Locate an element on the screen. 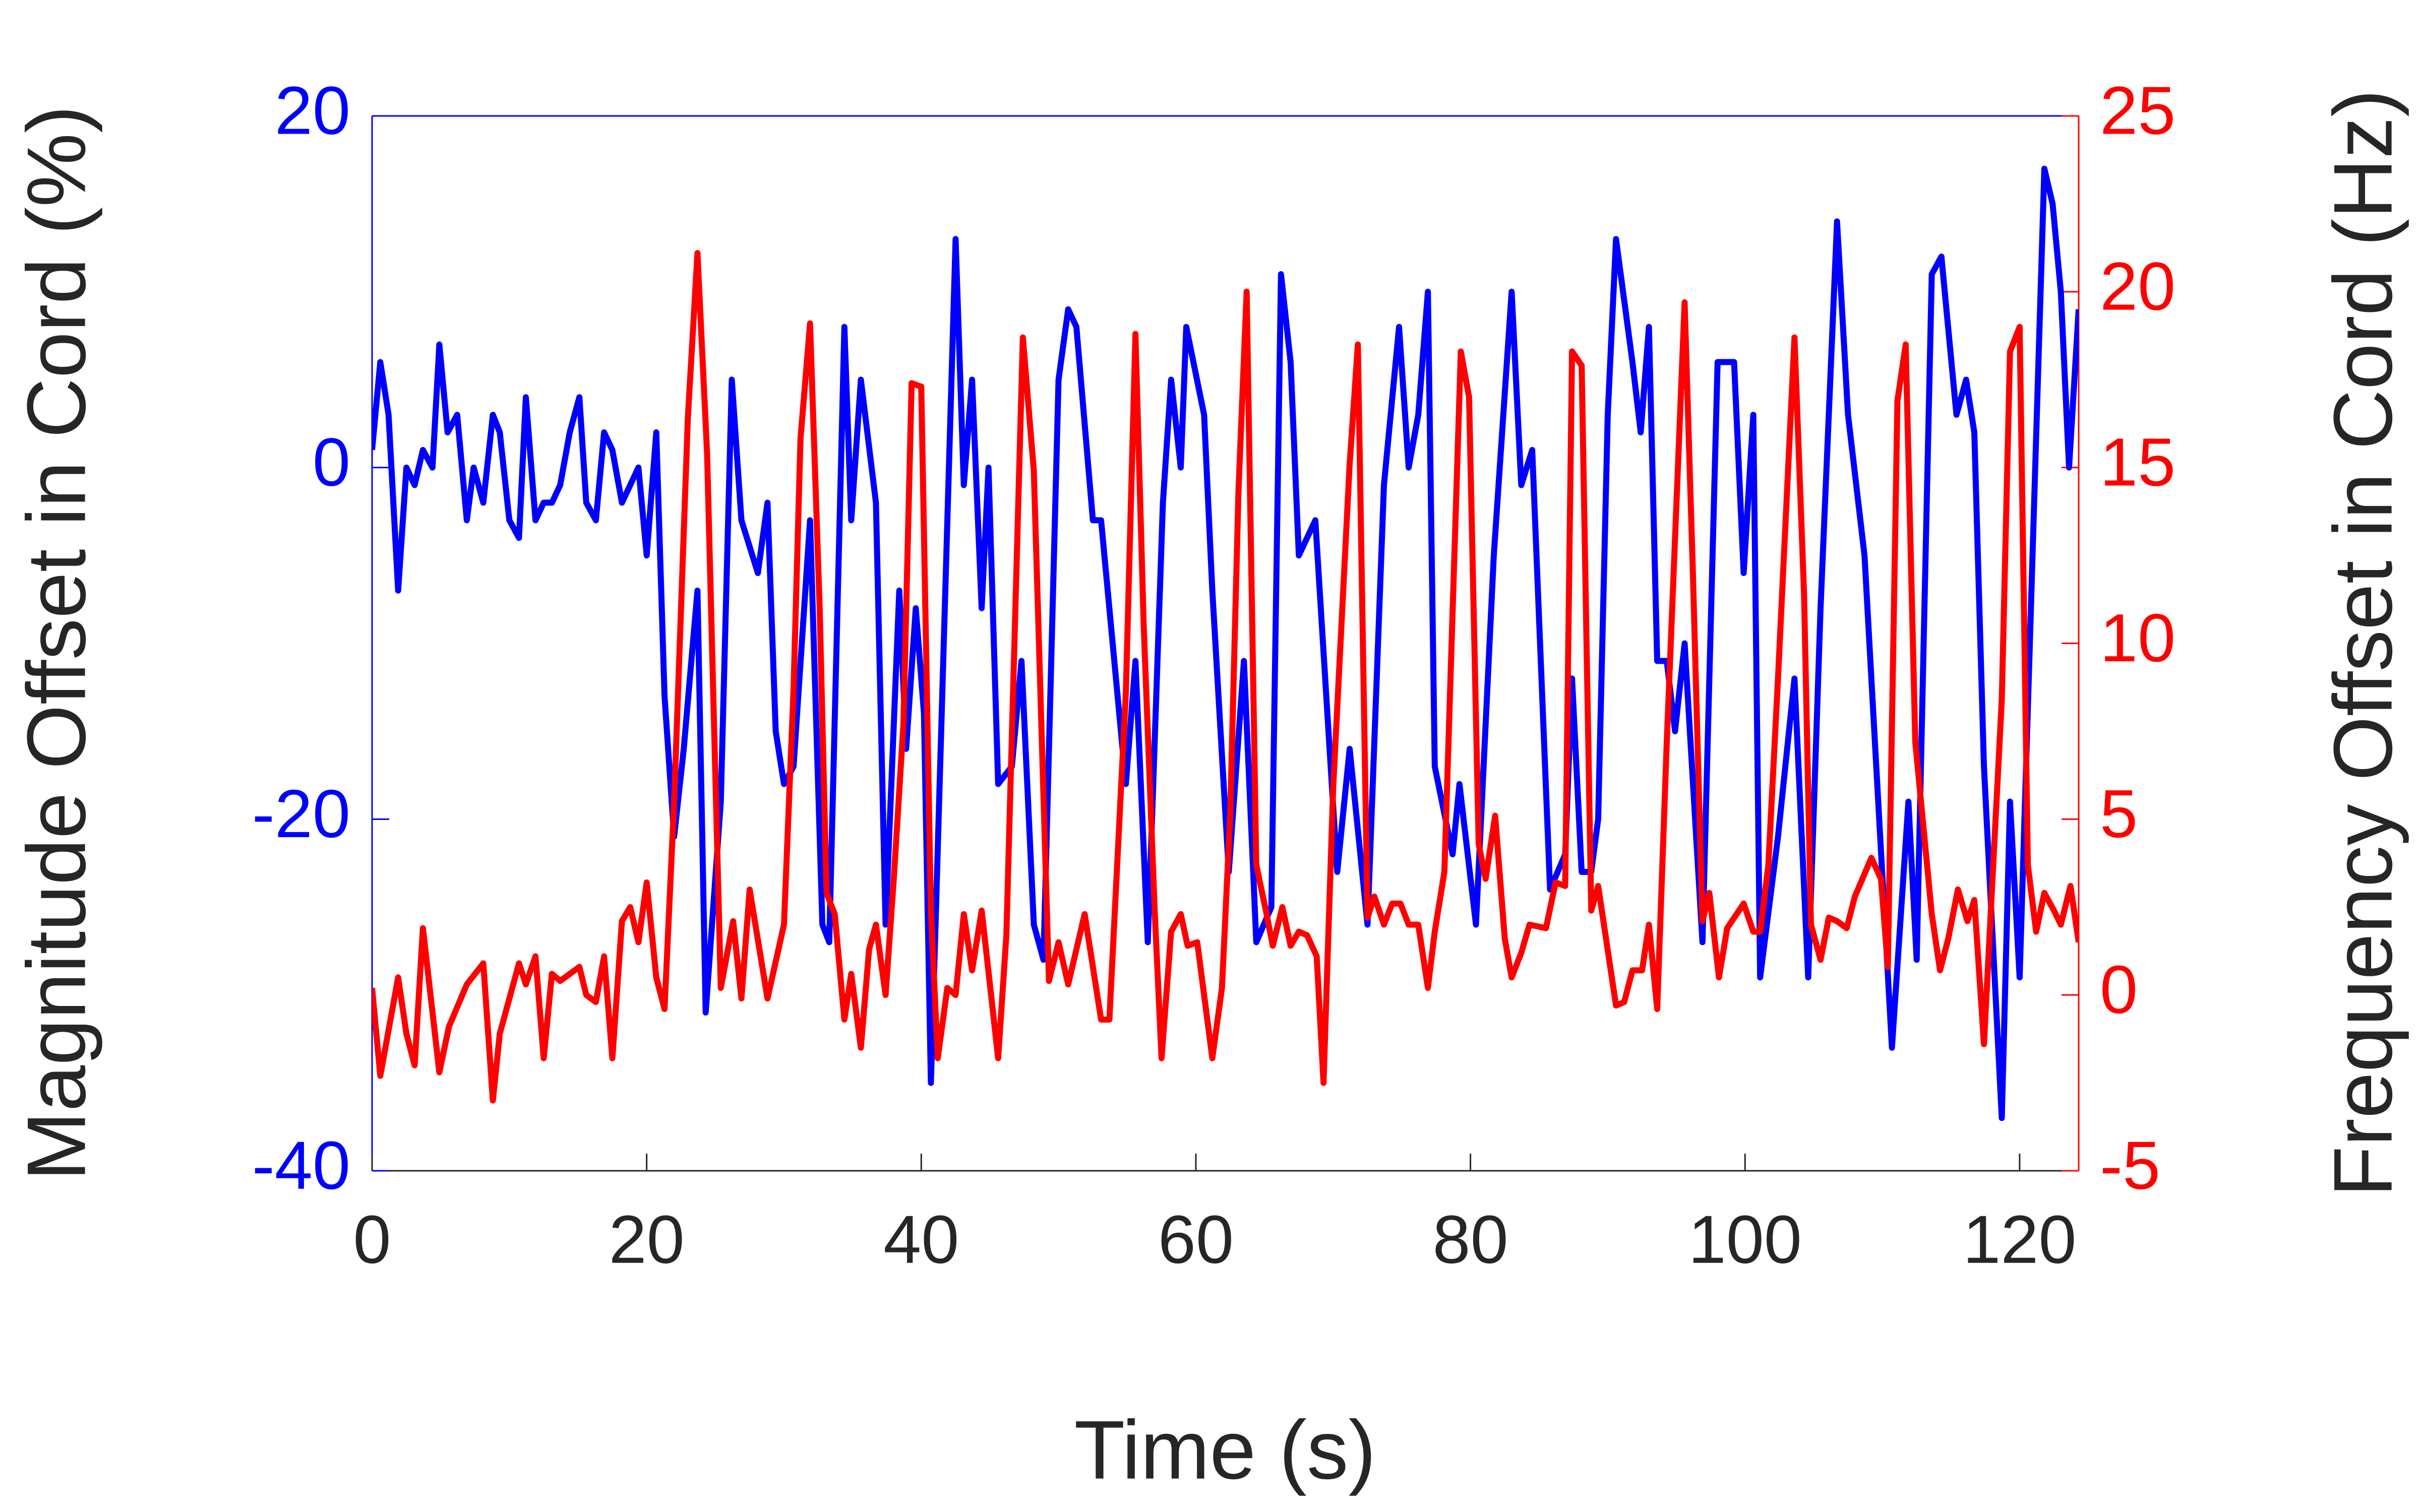  x-axis-label: Time (s) is located at coordinates (1225, 1450).